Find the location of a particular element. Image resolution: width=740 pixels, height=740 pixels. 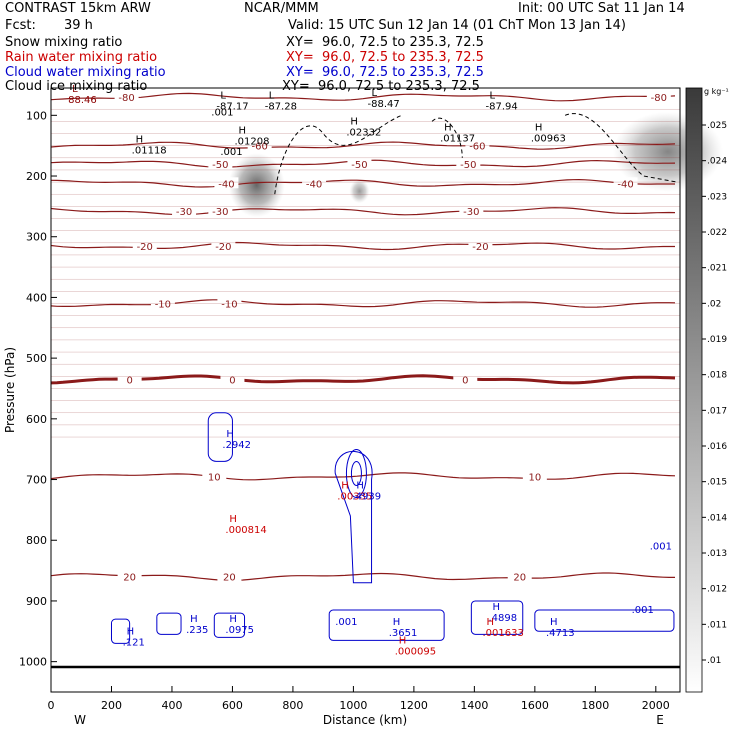

colorbar-label: .011 is located at coordinates (717, 625).